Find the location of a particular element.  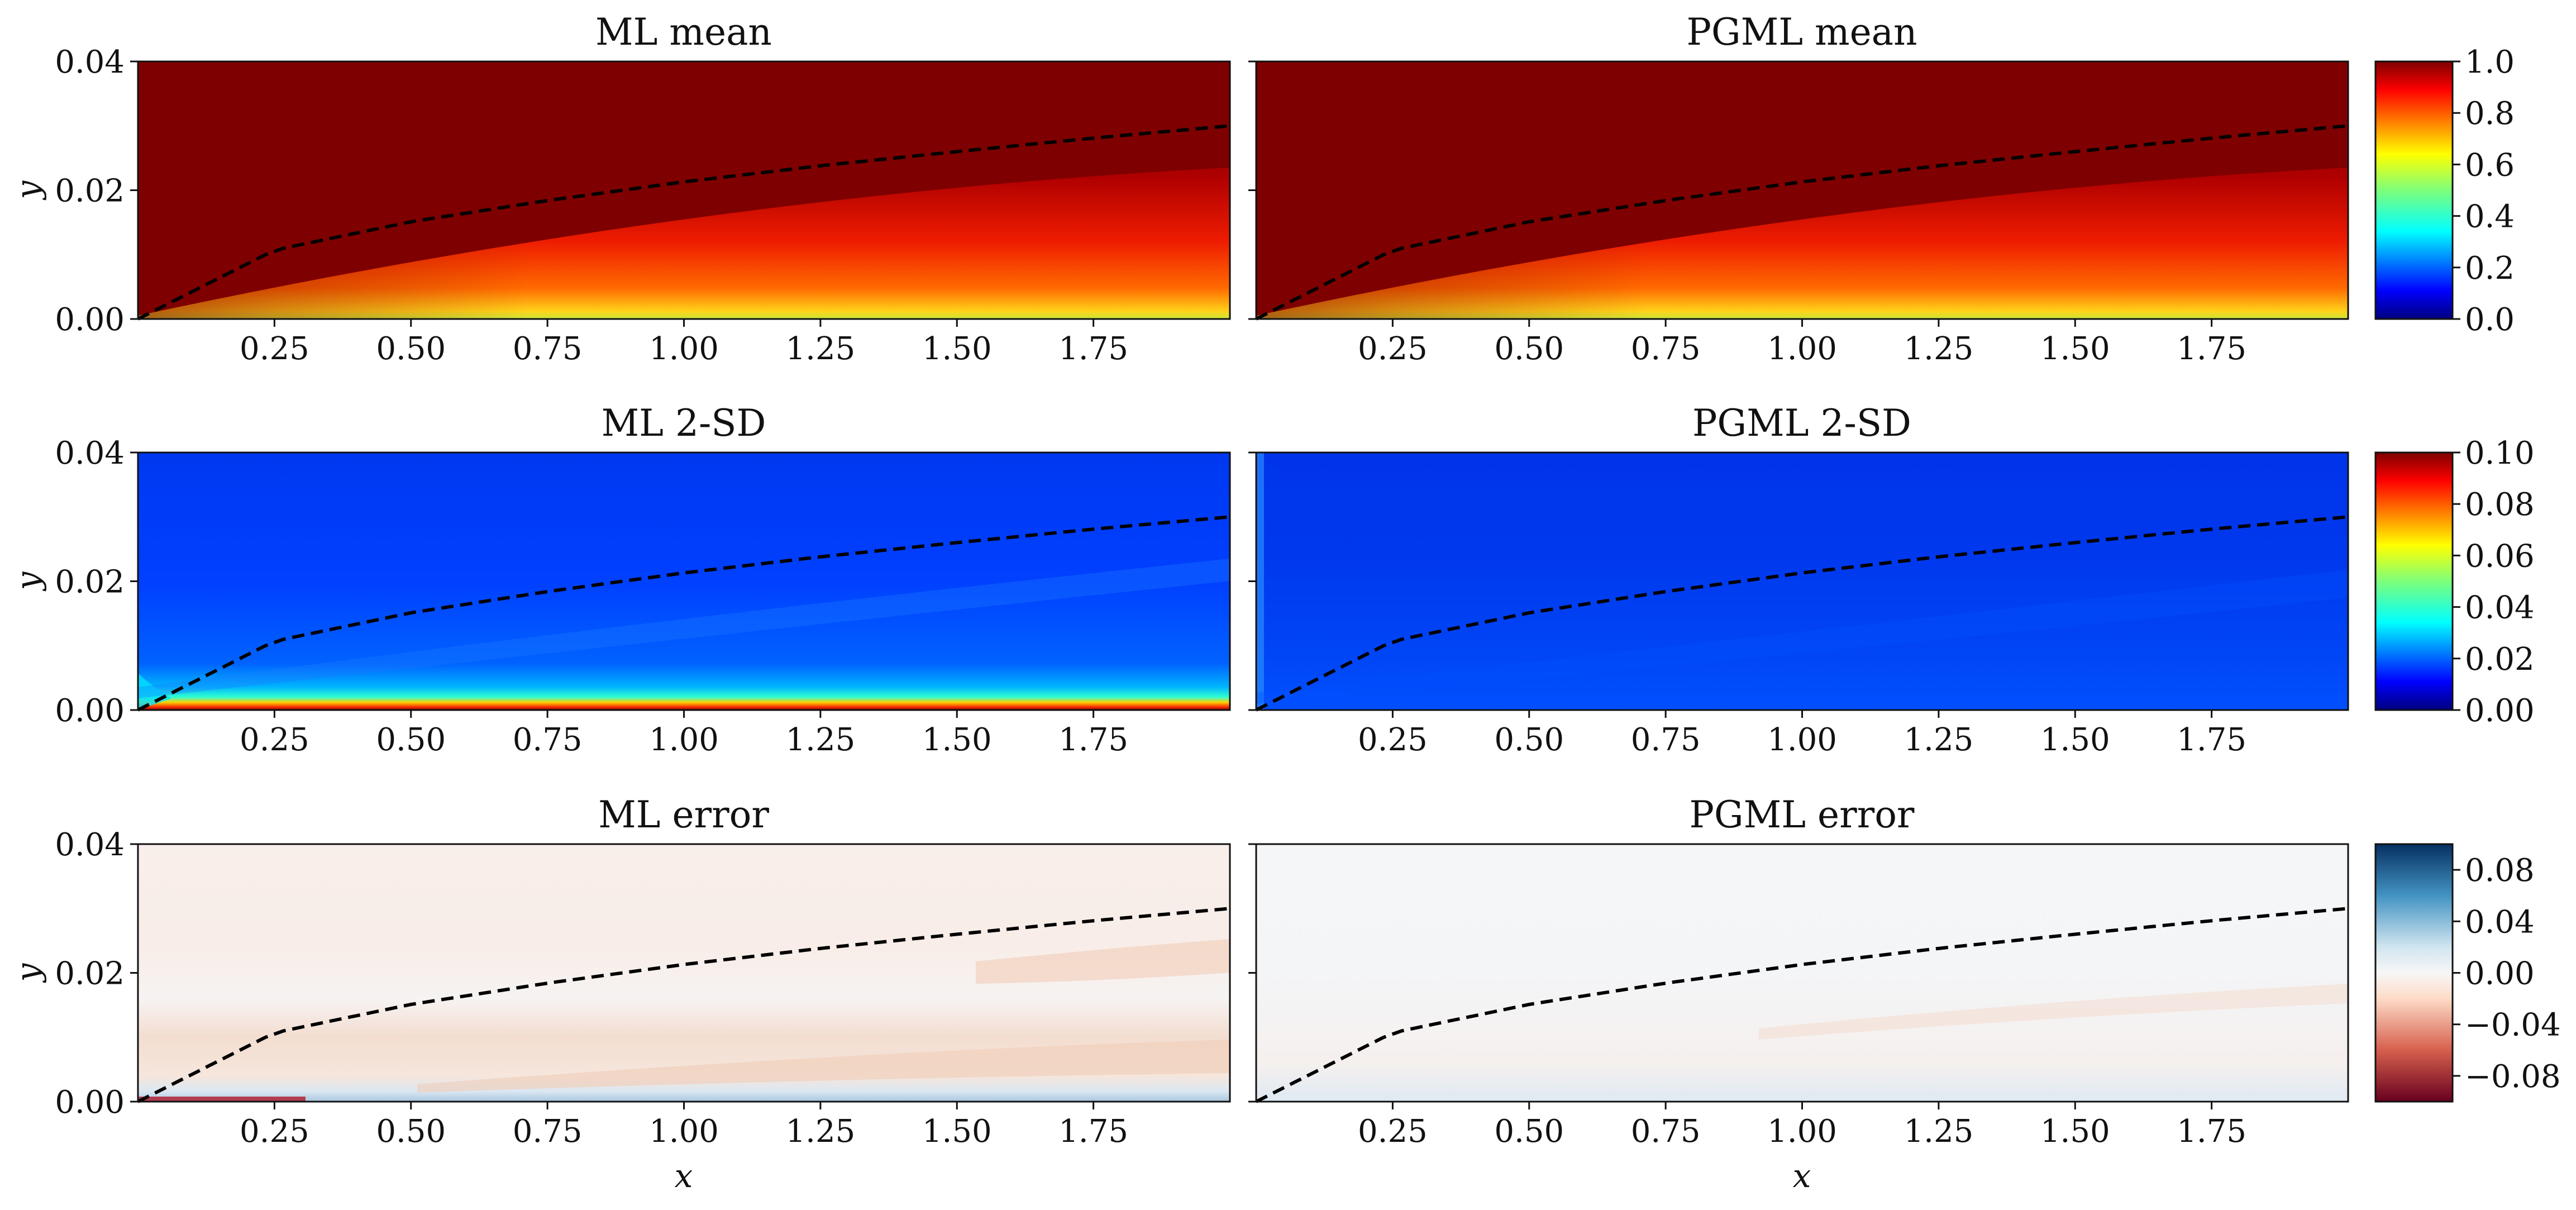

panel-pgml-mean is located at coordinates (1802, 190).